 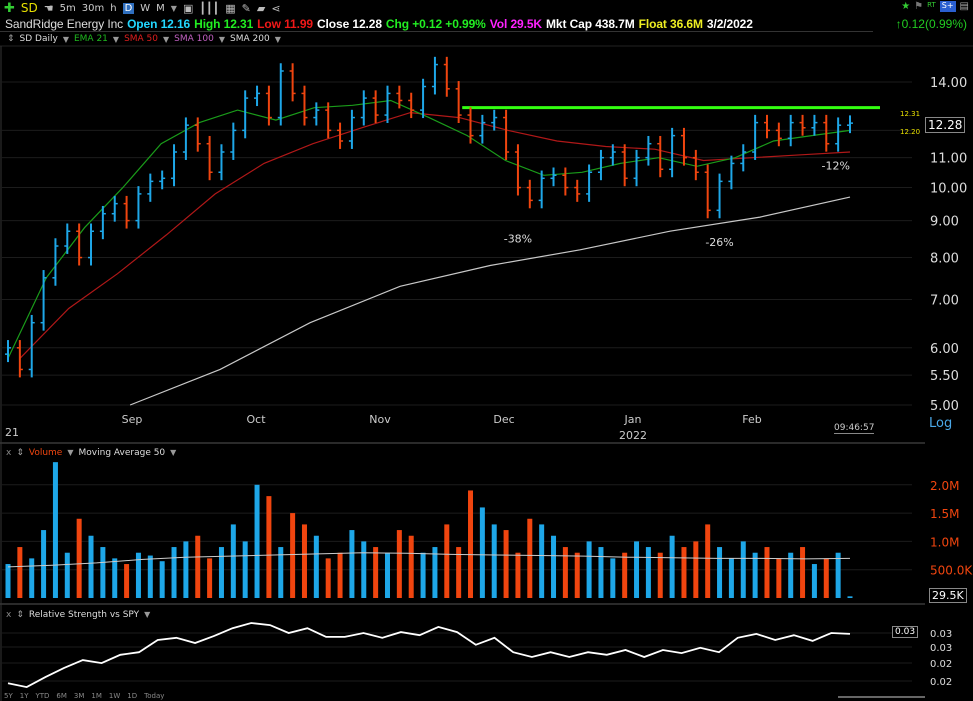 What do you see at coordinates (261, 8) in the screenshot?
I see `folder-icon: ▰` at bounding box center [261, 8].